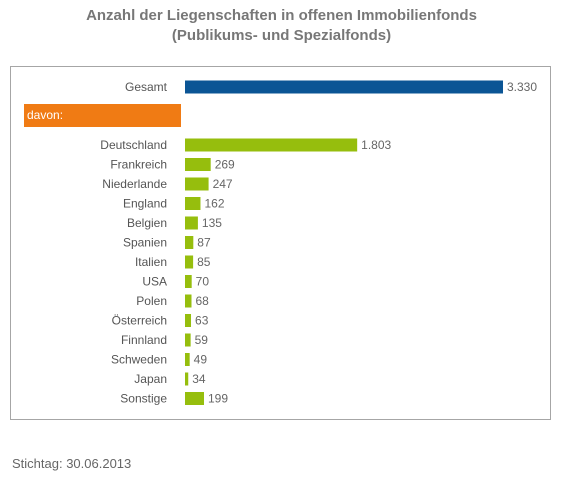 This screenshot has width=563, height=478. What do you see at coordinates (218, 399) in the screenshot?
I see `value-label-13: 199` at bounding box center [218, 399].